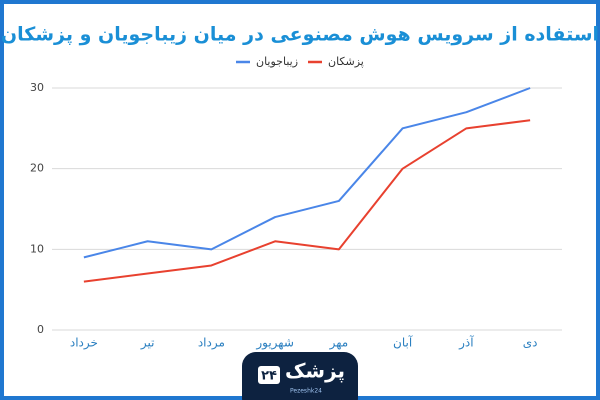  I want to click on logo-badge, so click(300, 376).